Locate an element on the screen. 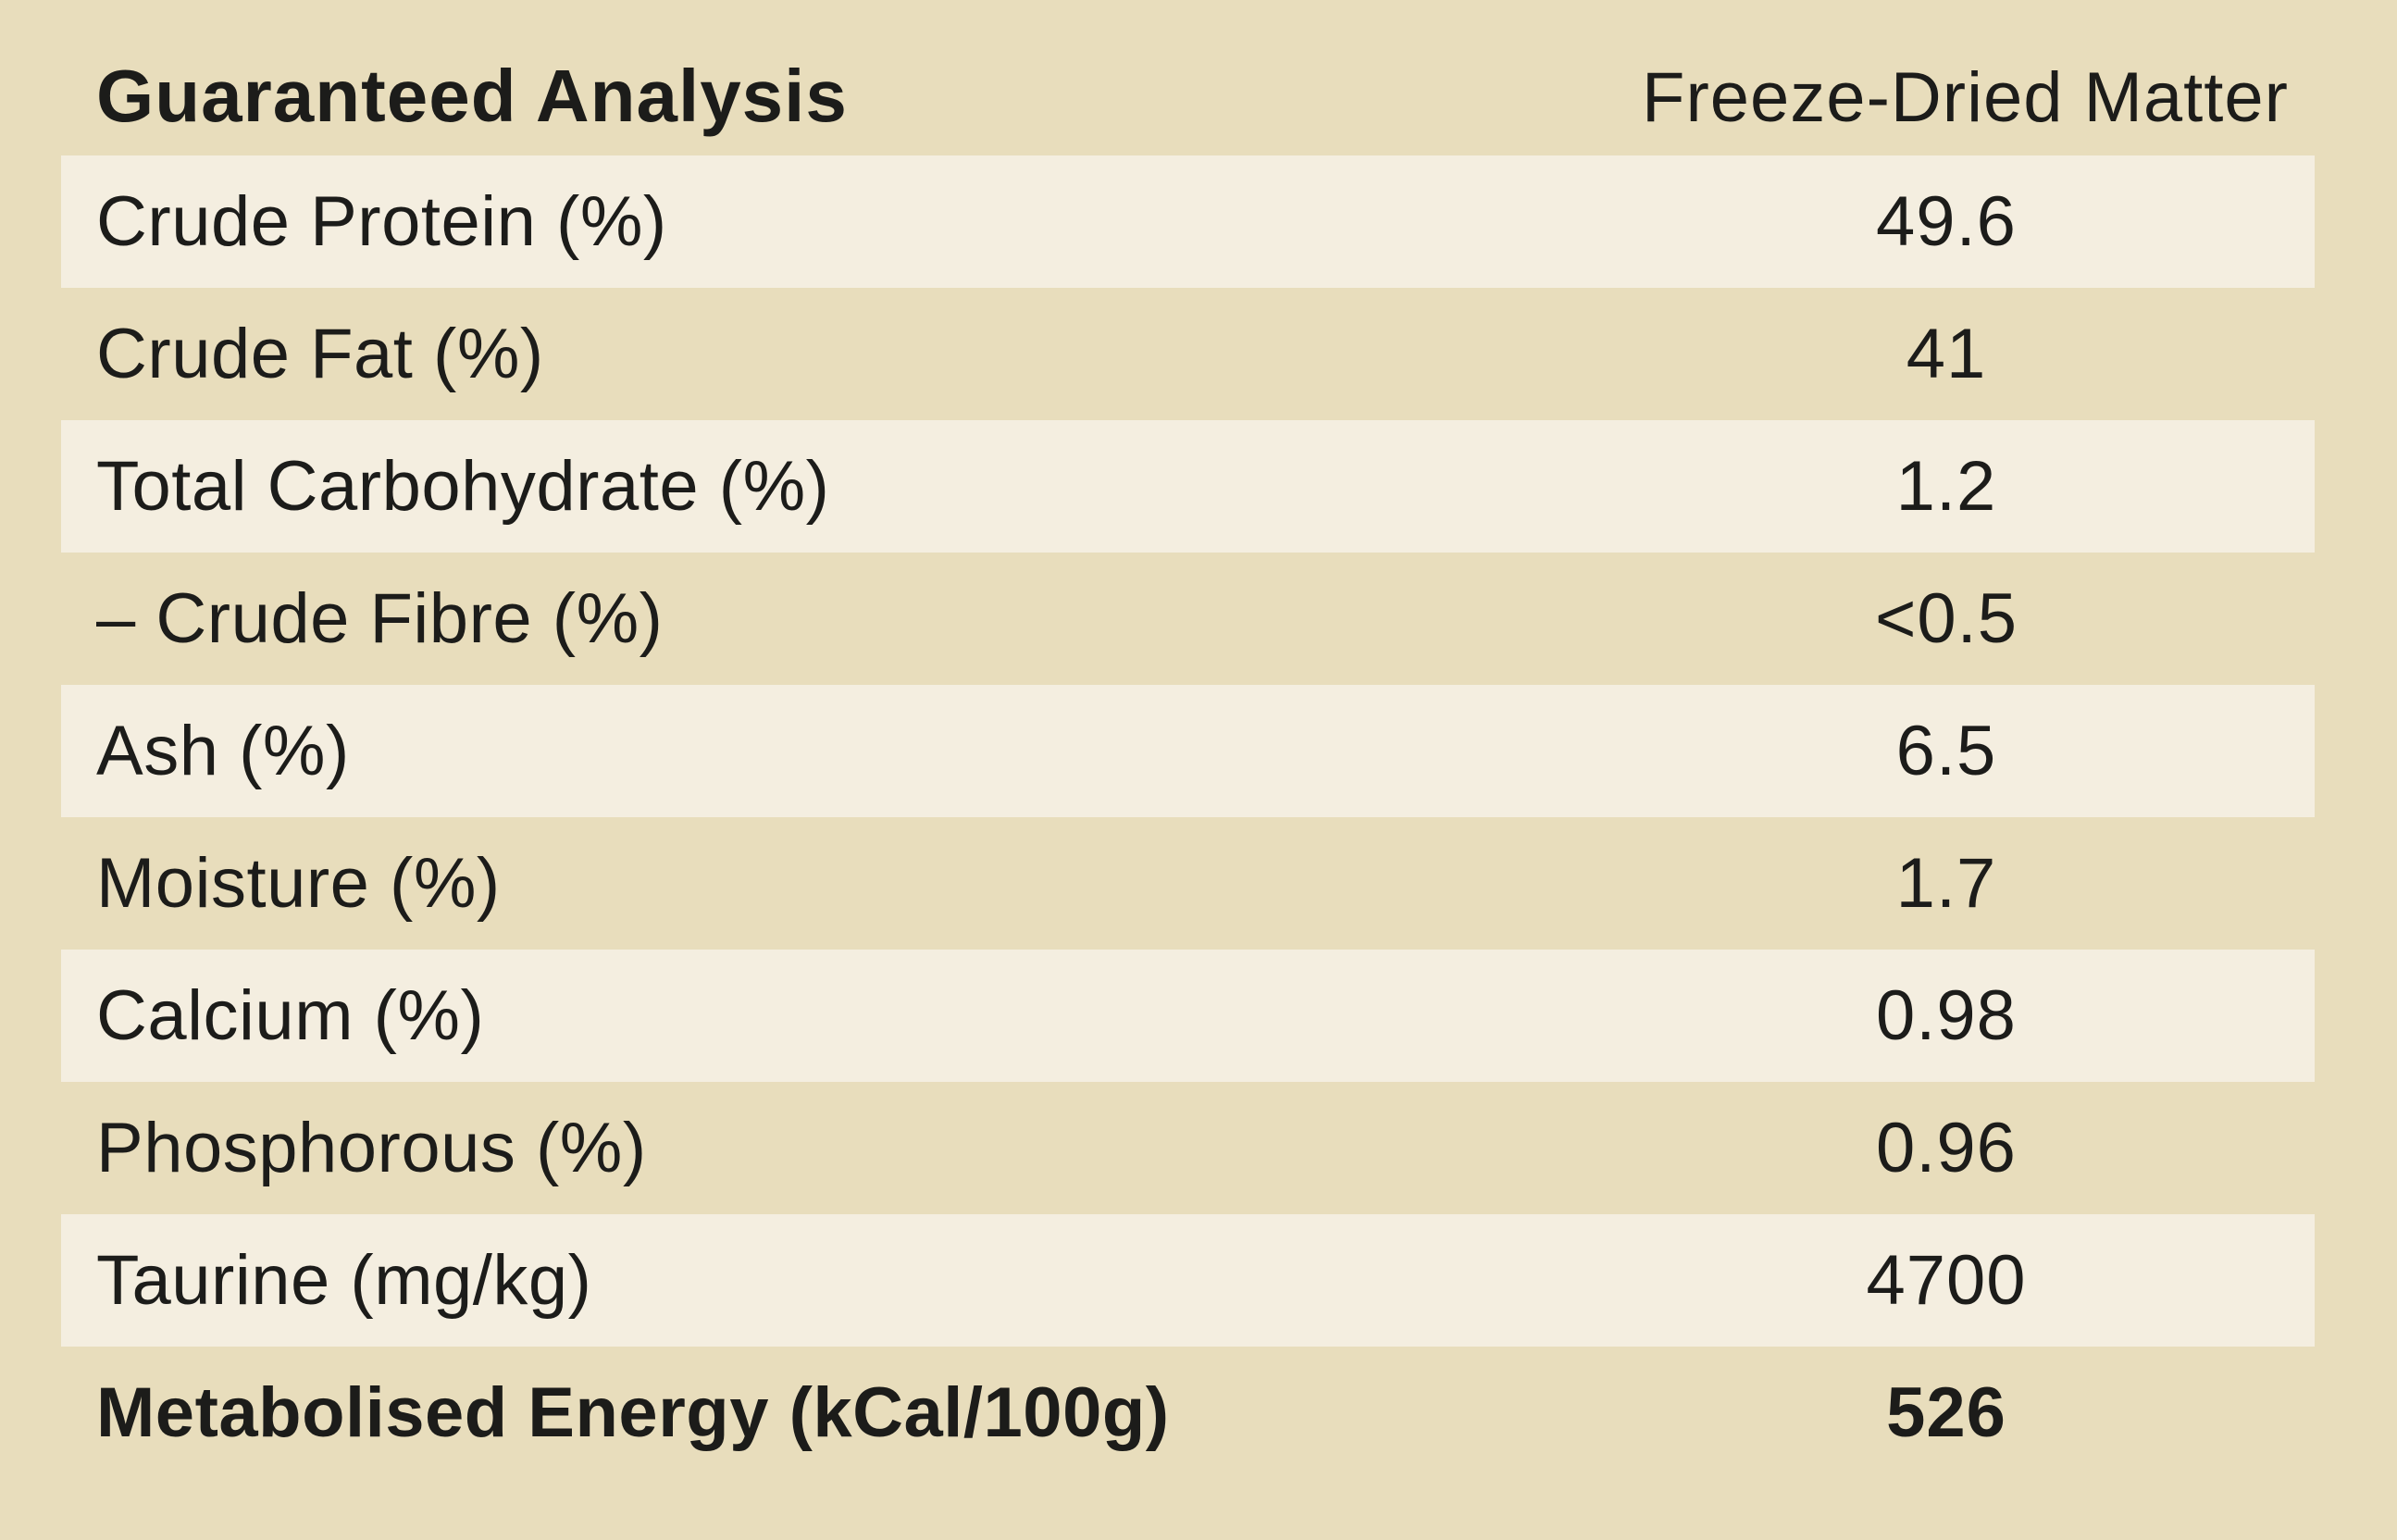 The width and height of the screenshot is (2397, 1540). row-label: Phosphorous (%) is located at coordinates (372, 1148).